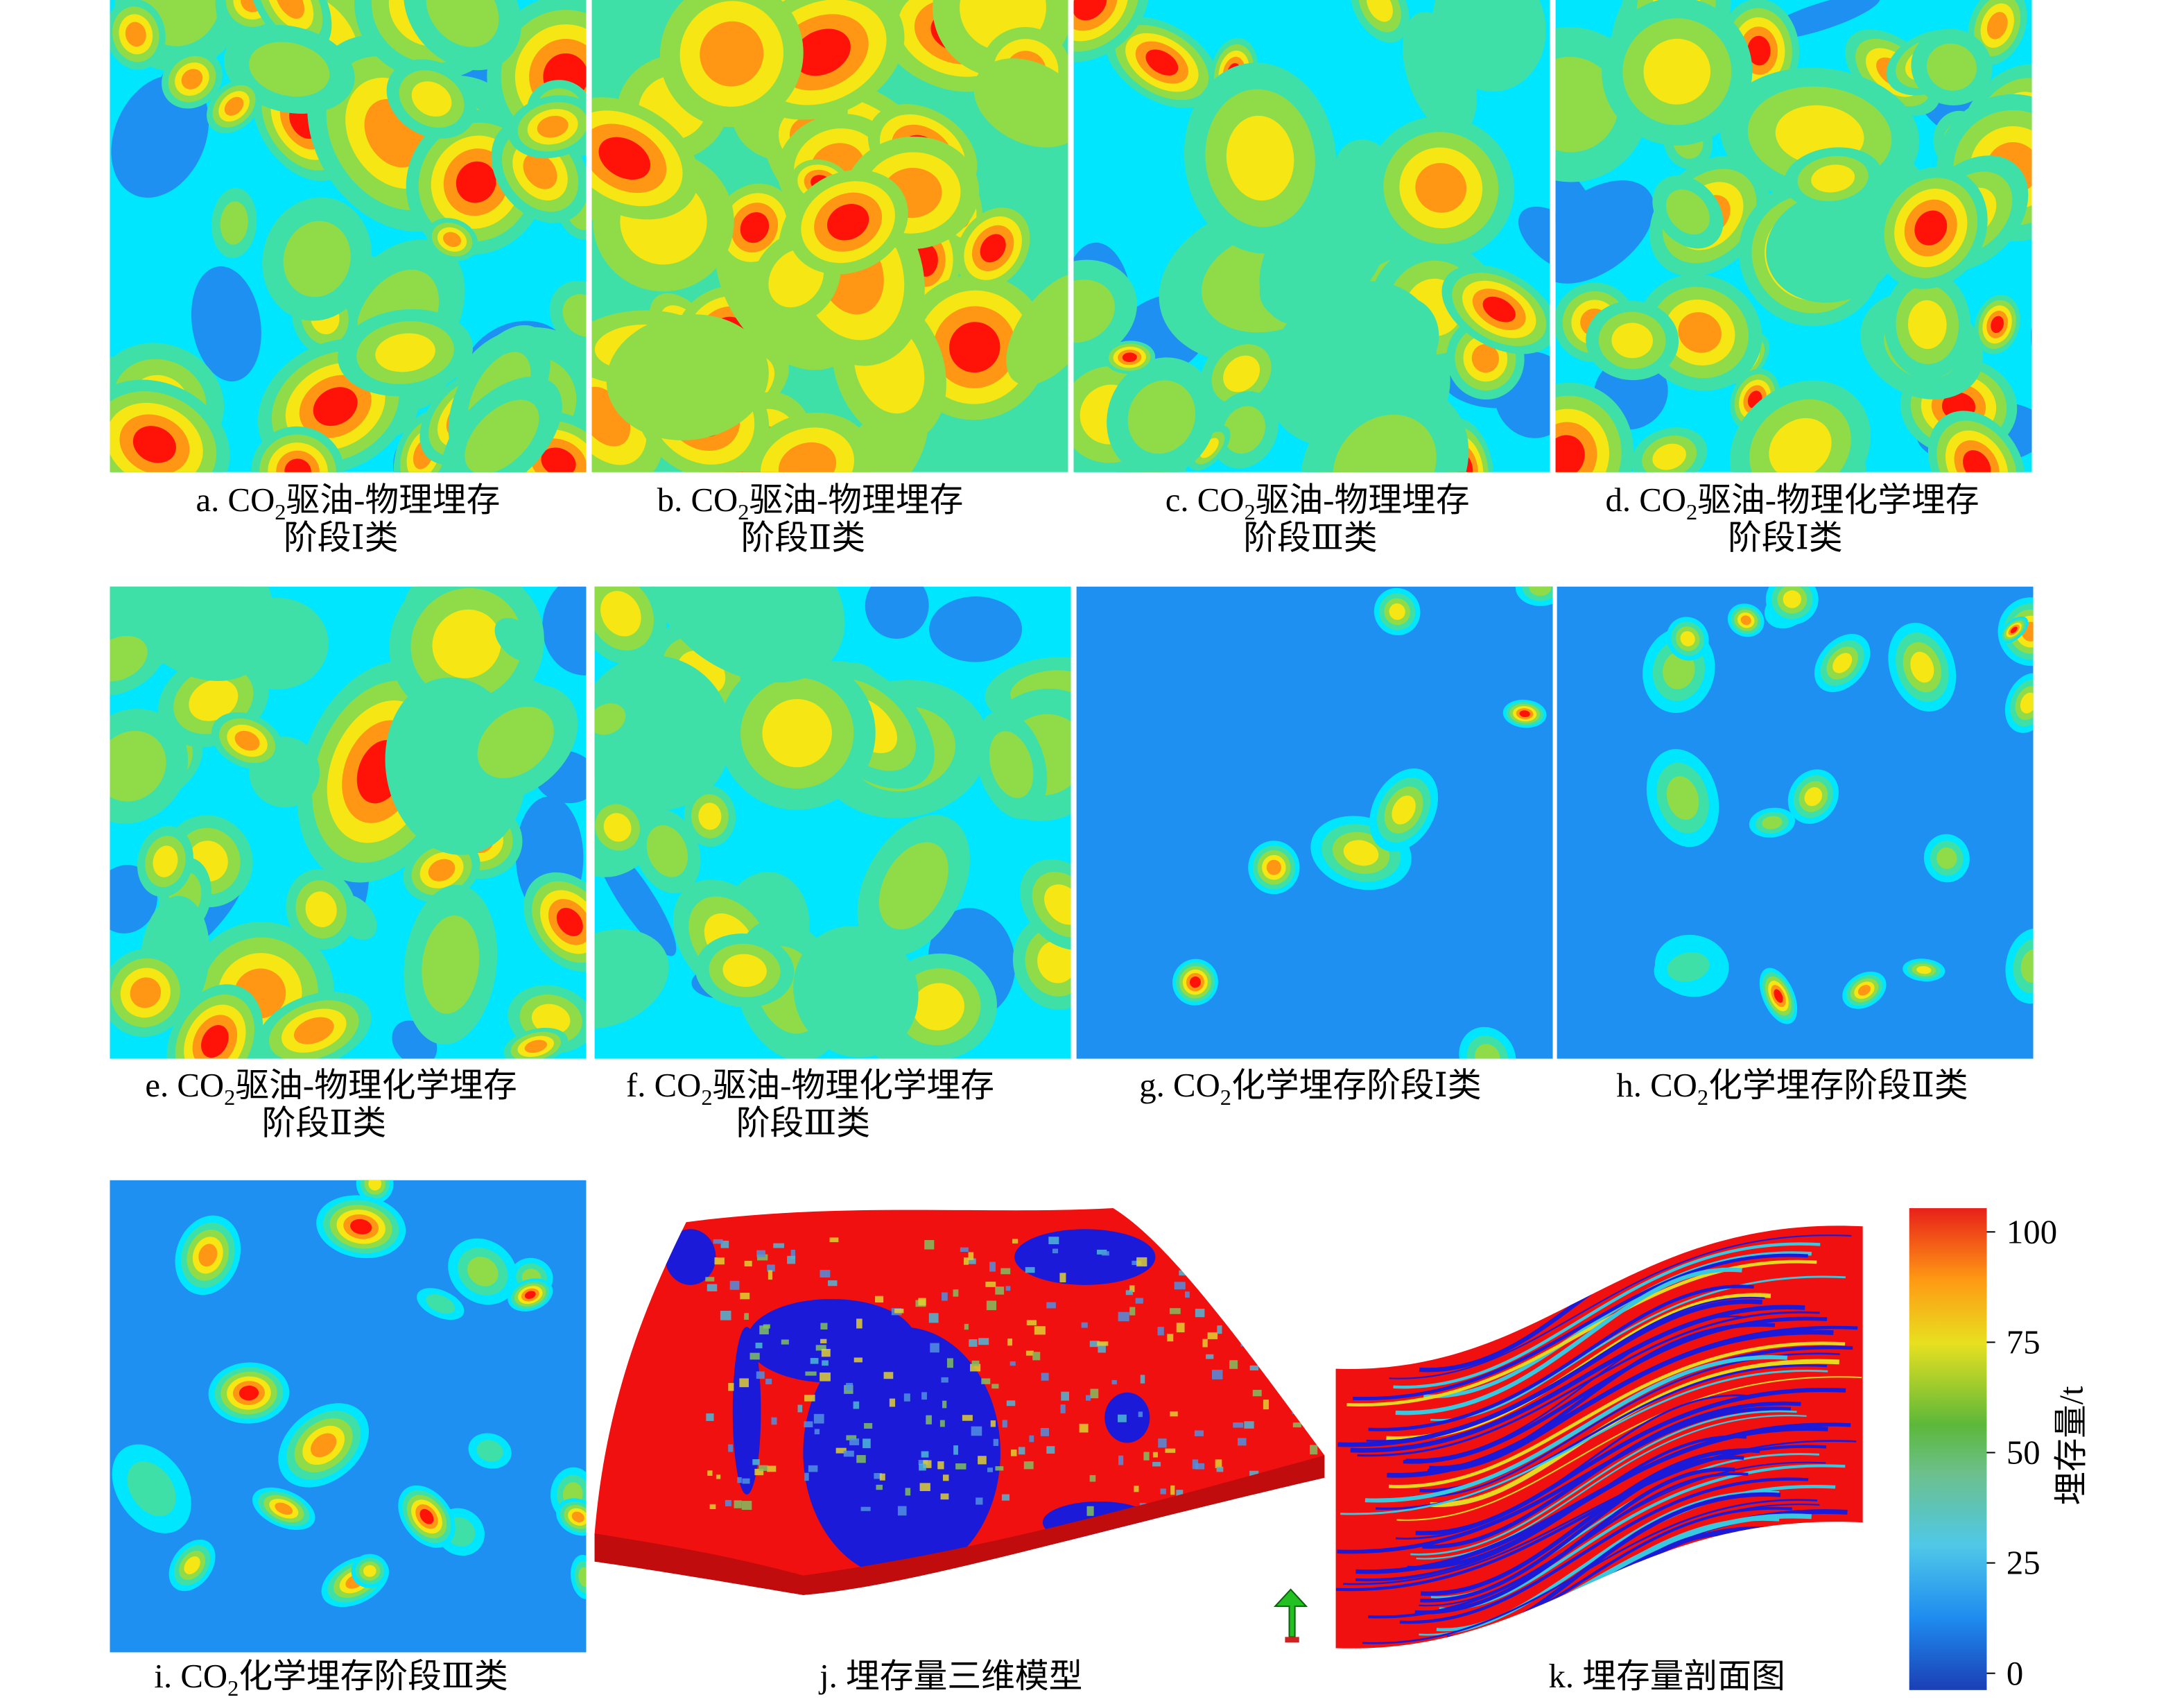 This screenshot has width=2184, height=1704. I want to click on colorbar-title: 埋存量/t, so click(2071, 1445).